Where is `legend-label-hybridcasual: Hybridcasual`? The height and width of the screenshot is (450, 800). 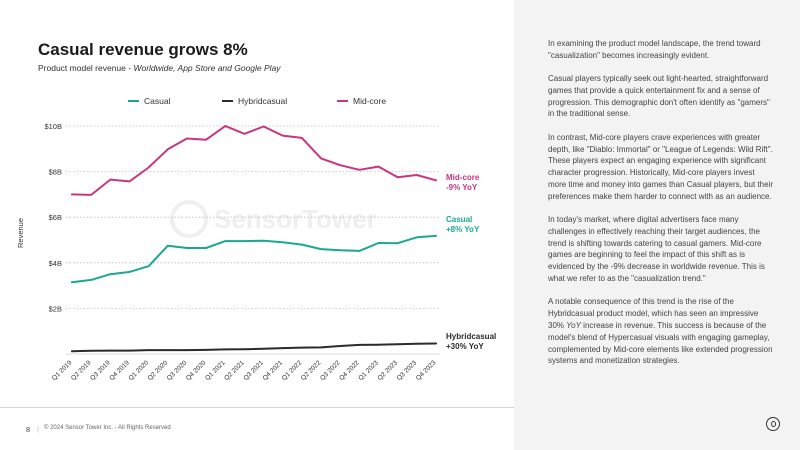
legend-label-hybridcasual: Hybridcasual is located at coordinates (263, 101).